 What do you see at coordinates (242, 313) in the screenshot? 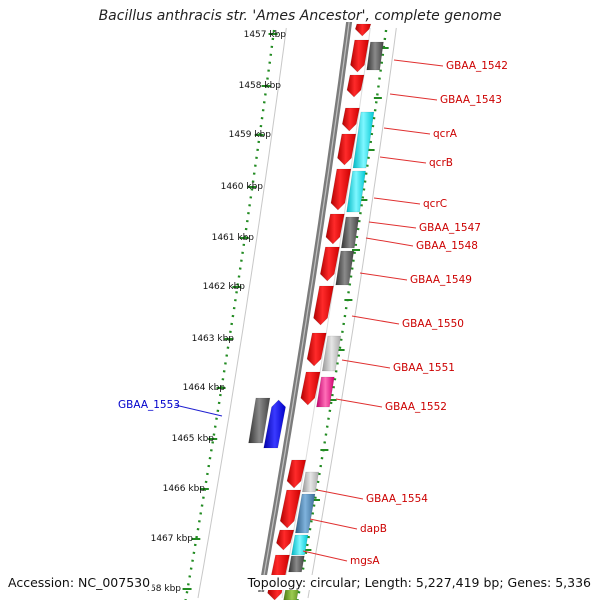
I see `outer-left-track-line` at bounding box center [242, 313].